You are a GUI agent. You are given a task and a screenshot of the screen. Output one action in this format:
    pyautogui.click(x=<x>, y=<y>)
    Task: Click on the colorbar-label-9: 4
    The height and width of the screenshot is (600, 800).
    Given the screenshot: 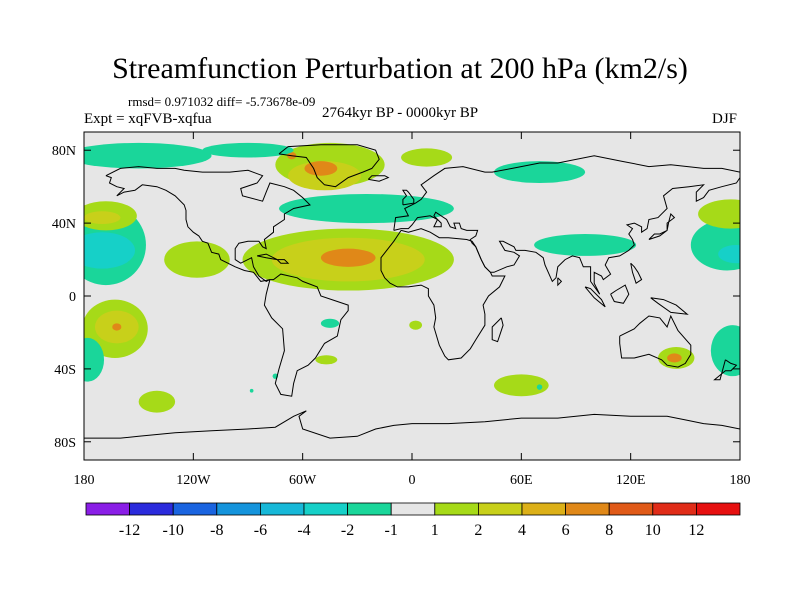 What is the action you would take?
    pyautogui.click(x=522, y=530)
    